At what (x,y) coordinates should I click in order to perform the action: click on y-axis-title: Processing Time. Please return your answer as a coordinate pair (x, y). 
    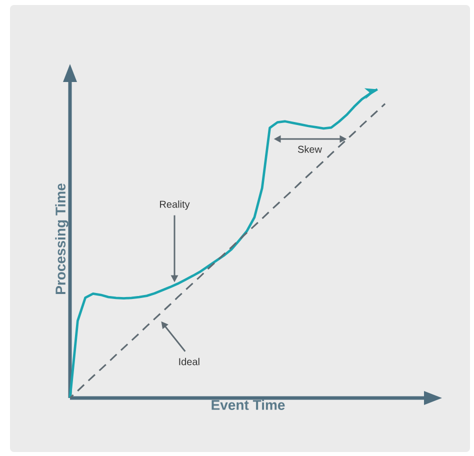
    Looking at the image, I should click on (61, 239).